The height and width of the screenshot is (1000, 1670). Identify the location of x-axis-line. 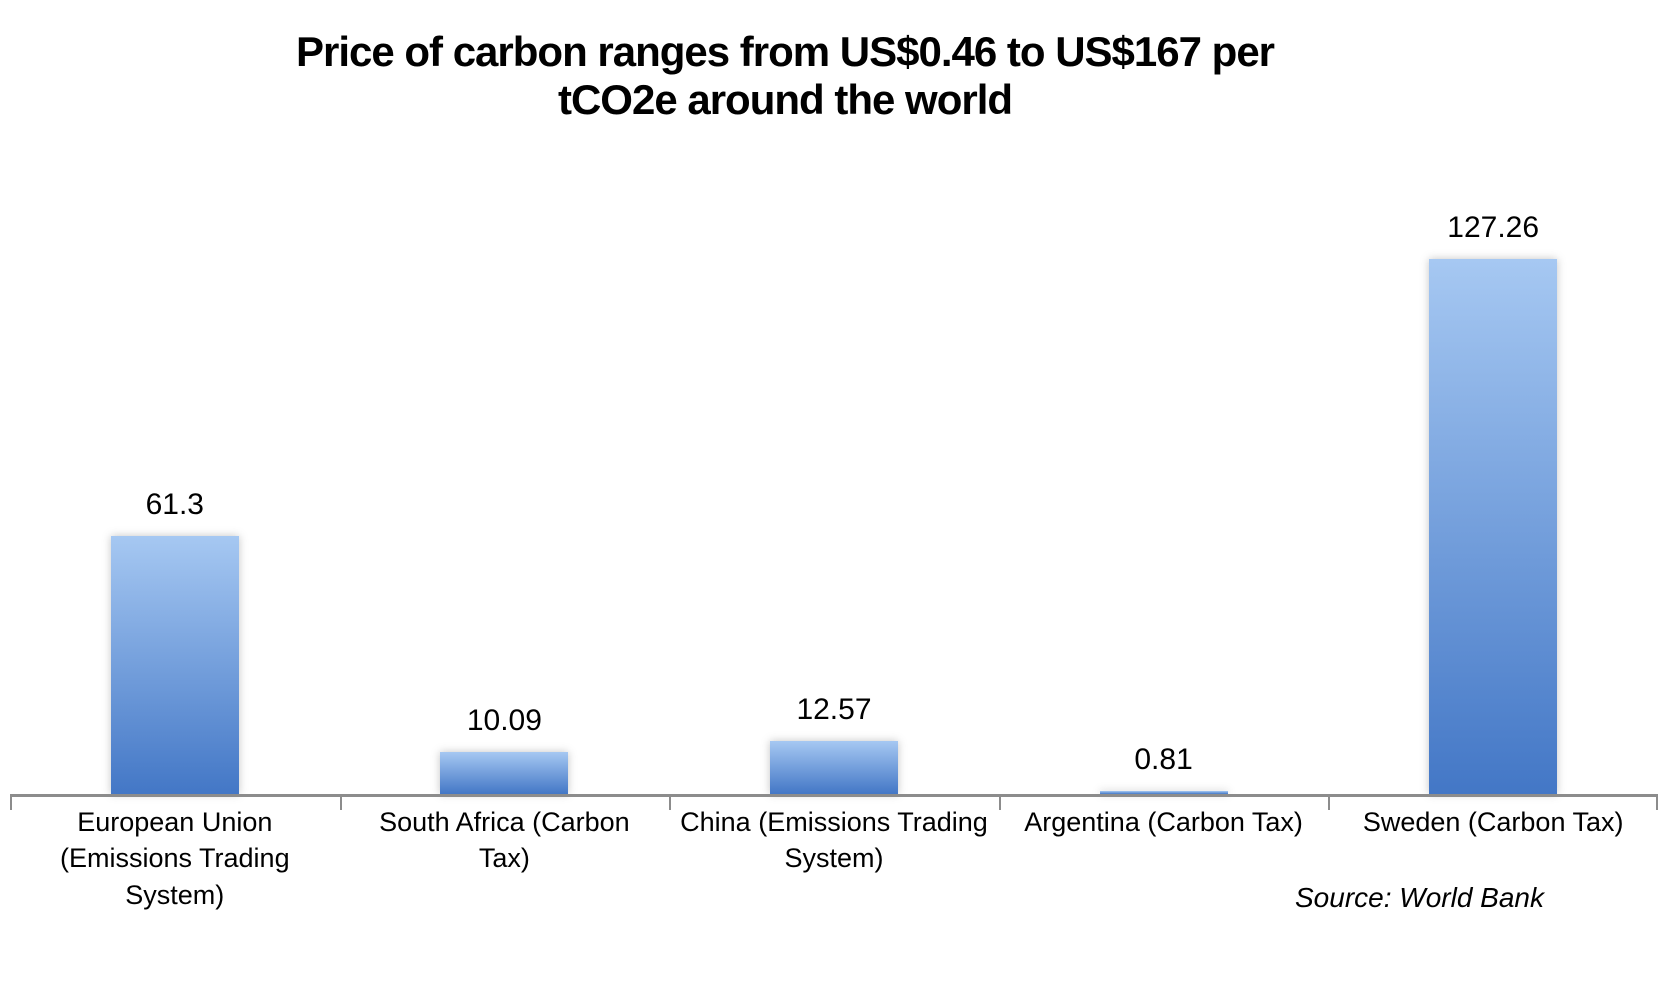
(834, 795).